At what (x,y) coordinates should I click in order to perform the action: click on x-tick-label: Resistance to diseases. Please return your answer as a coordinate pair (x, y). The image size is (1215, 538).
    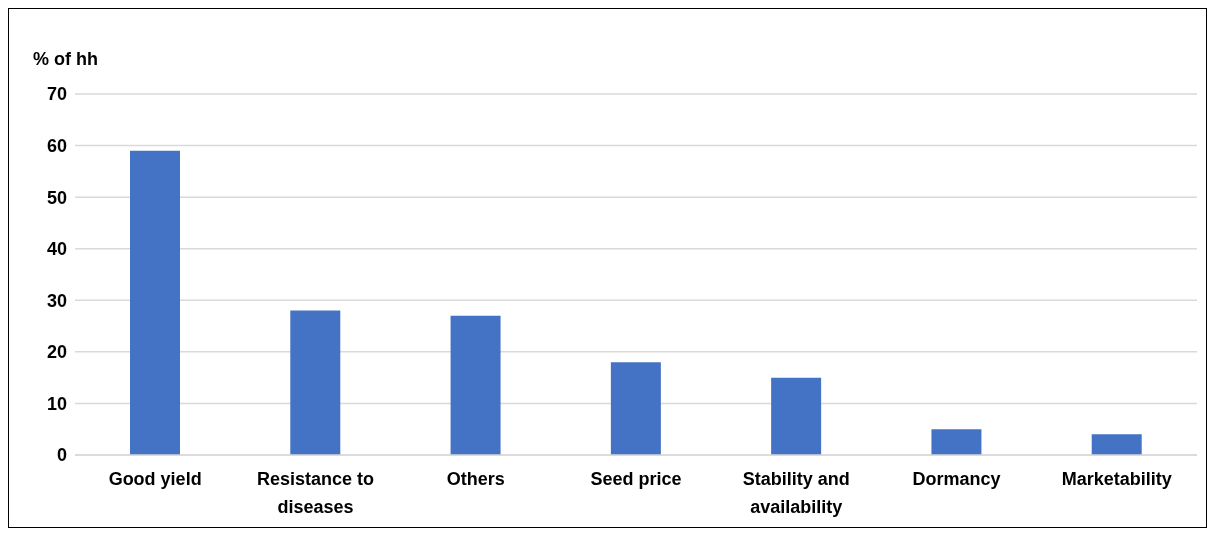
    Looking at the image, I should click on (315, 493).